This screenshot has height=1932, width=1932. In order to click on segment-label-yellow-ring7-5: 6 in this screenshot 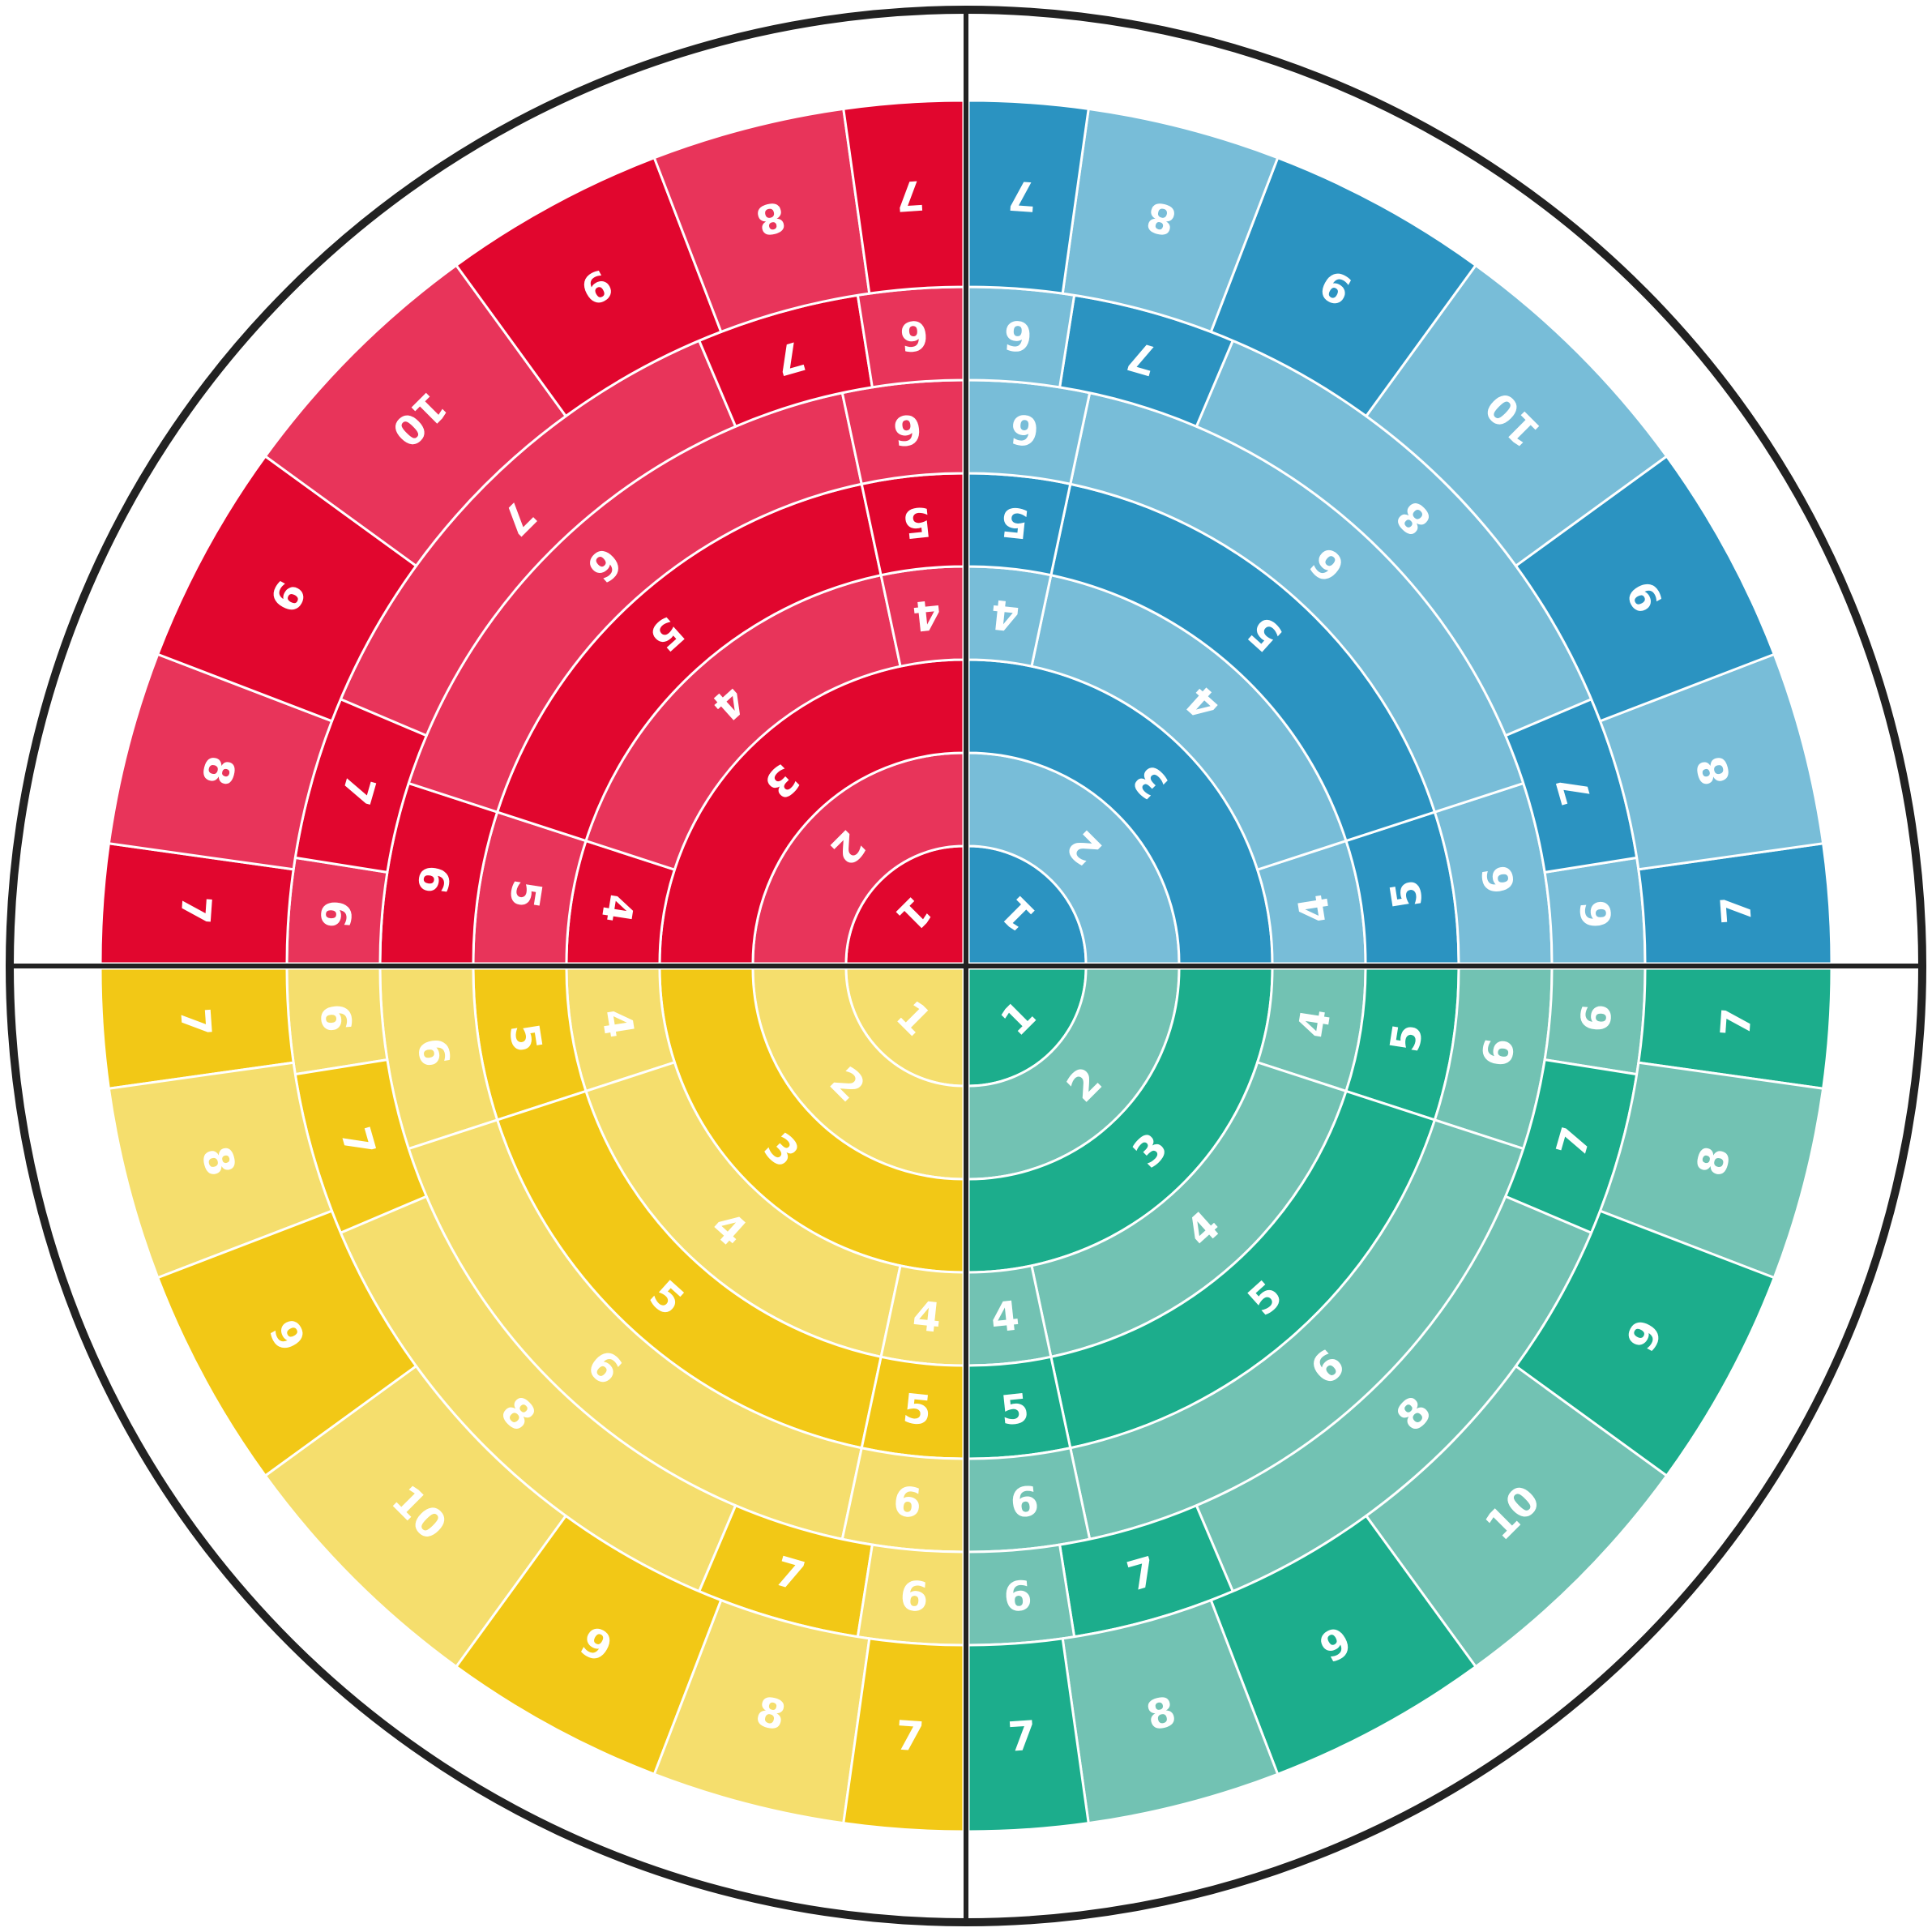, I will do `click(914, 1597)`.